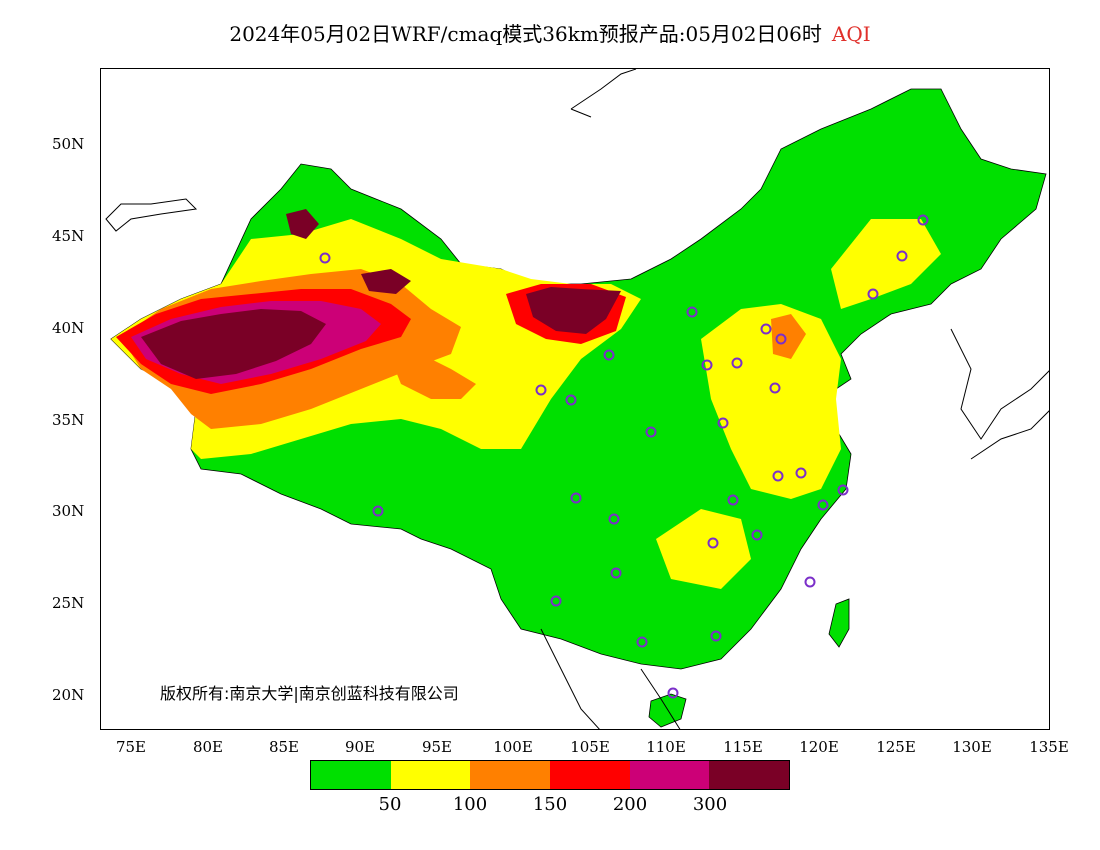  I want to click on title-variable: AQI, so click(851, 34).